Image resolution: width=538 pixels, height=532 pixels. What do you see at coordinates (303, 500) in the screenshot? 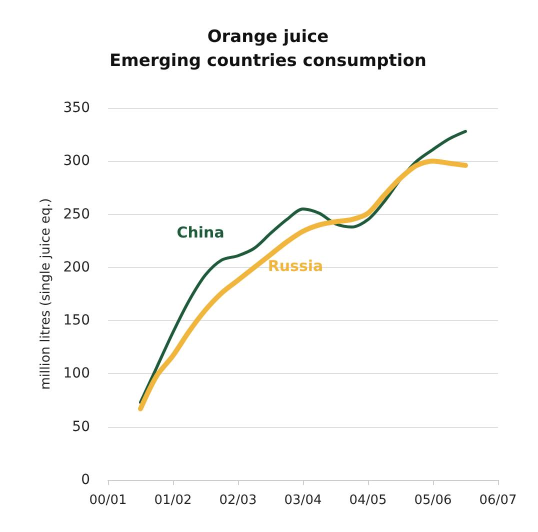
I see `x-tick-label: 03/04` at bounding box center [303, 500].